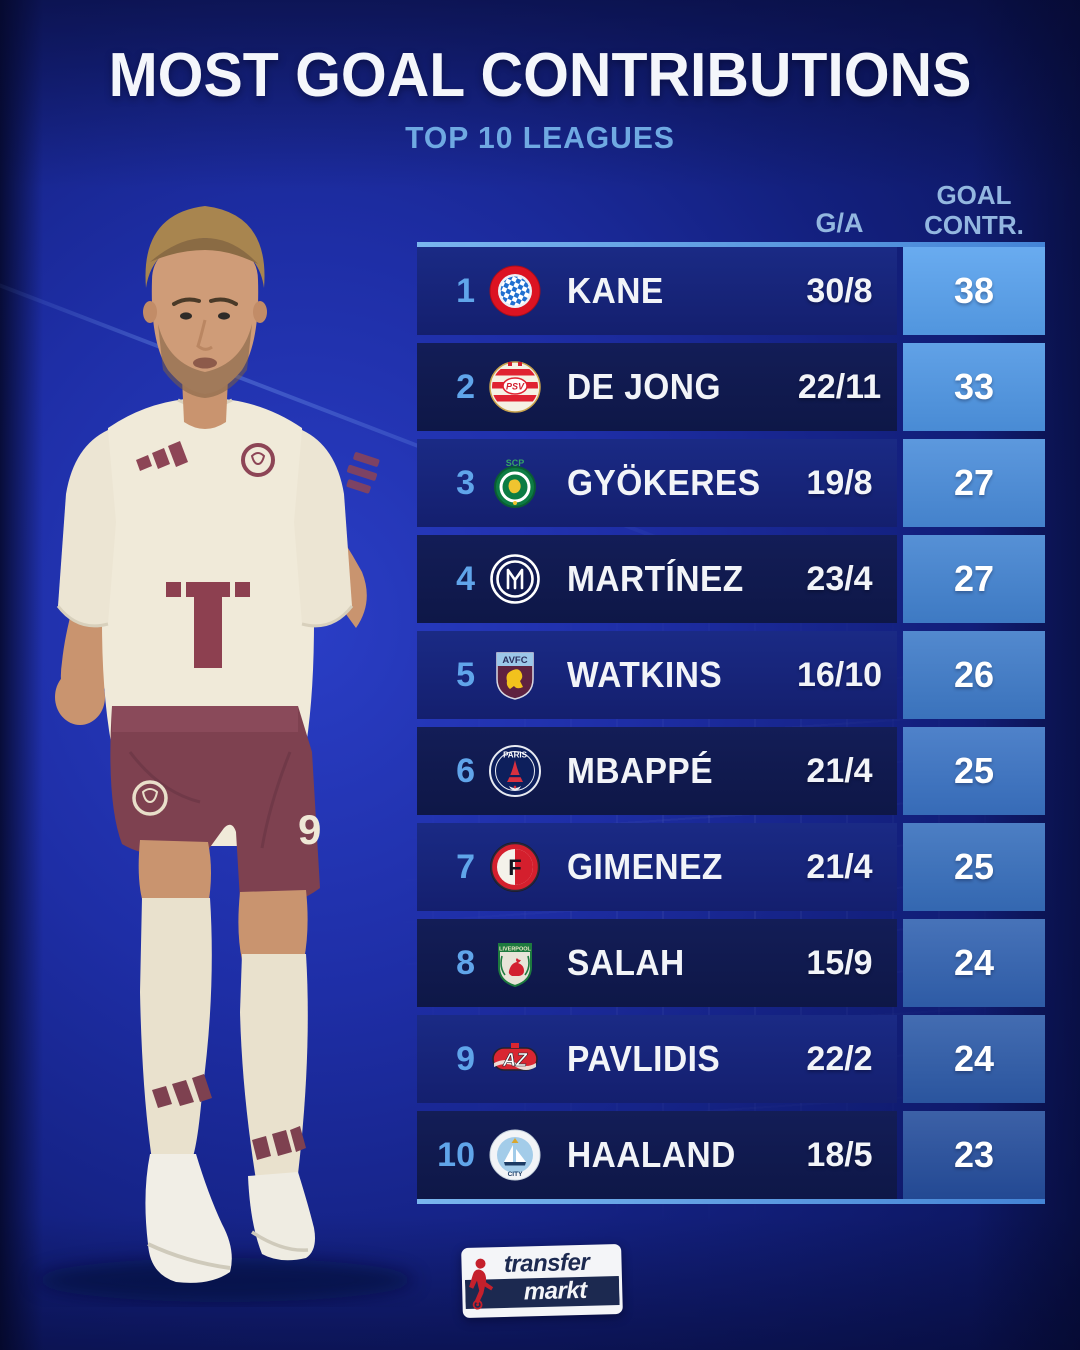 The width and height of the screenshot is (1080, 1350). Describe the element at coordinates (465, 770) in the screenshot. I see `rank-label: 6` at that location.